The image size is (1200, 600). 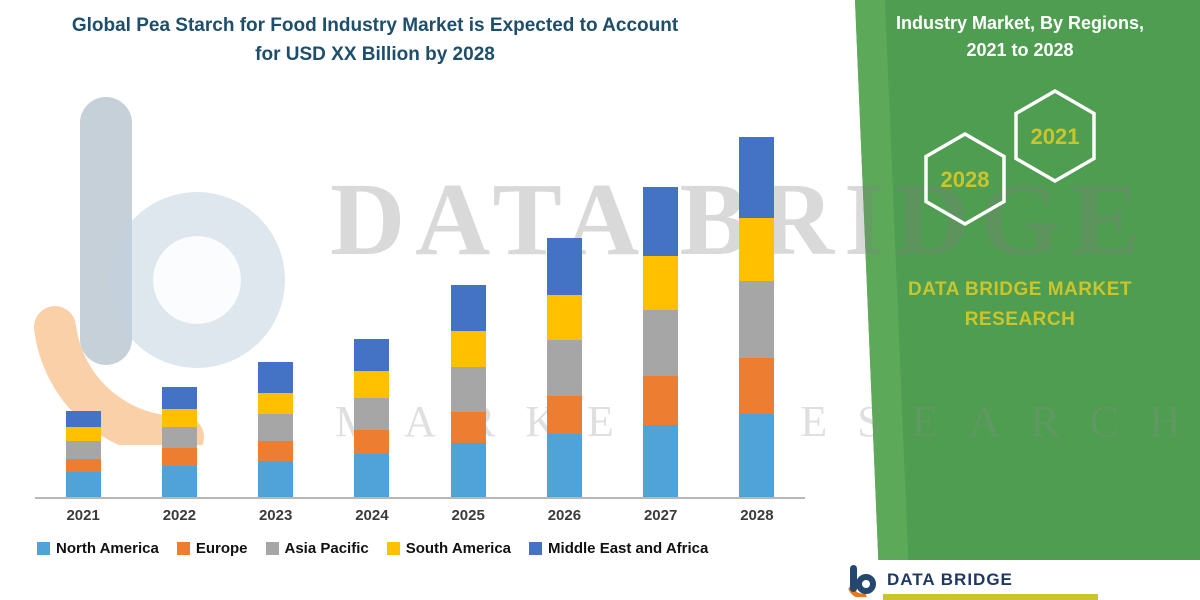 I want to click on bar-2028, so click(x=757, y=317).